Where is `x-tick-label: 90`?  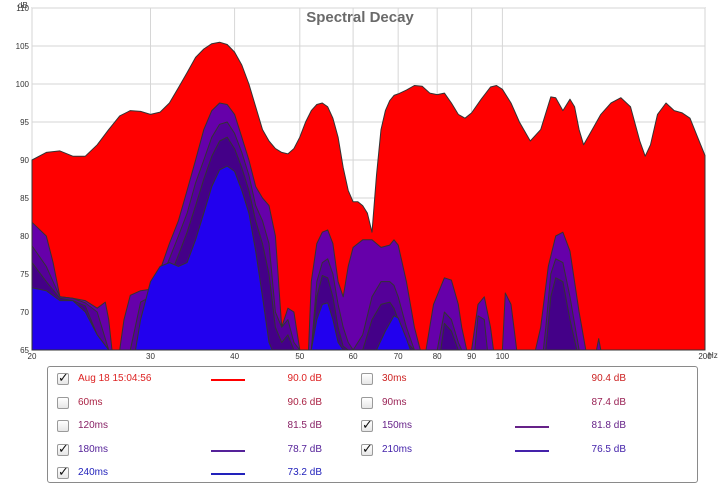
x-tick-label: 90 is located at coordinates (471, 356).